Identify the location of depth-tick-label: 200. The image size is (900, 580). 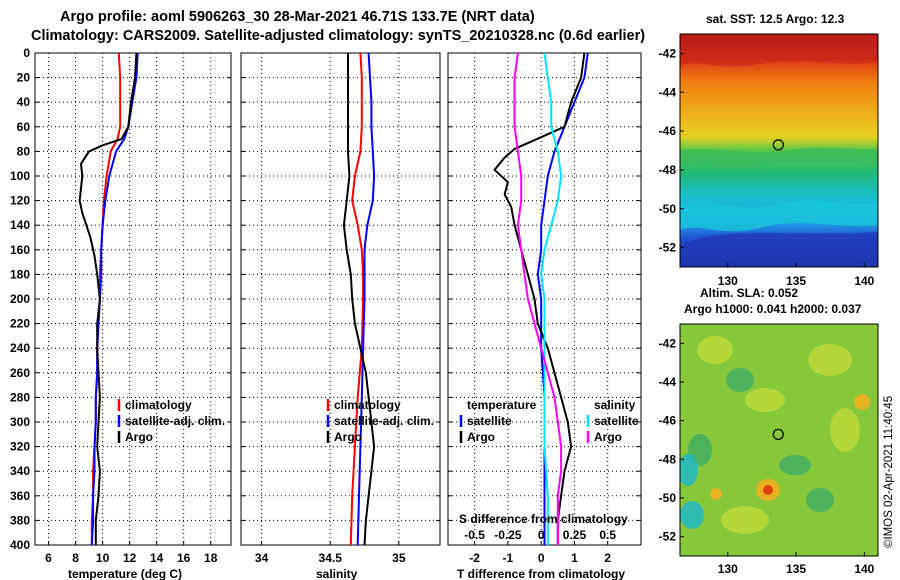
(20, 299).